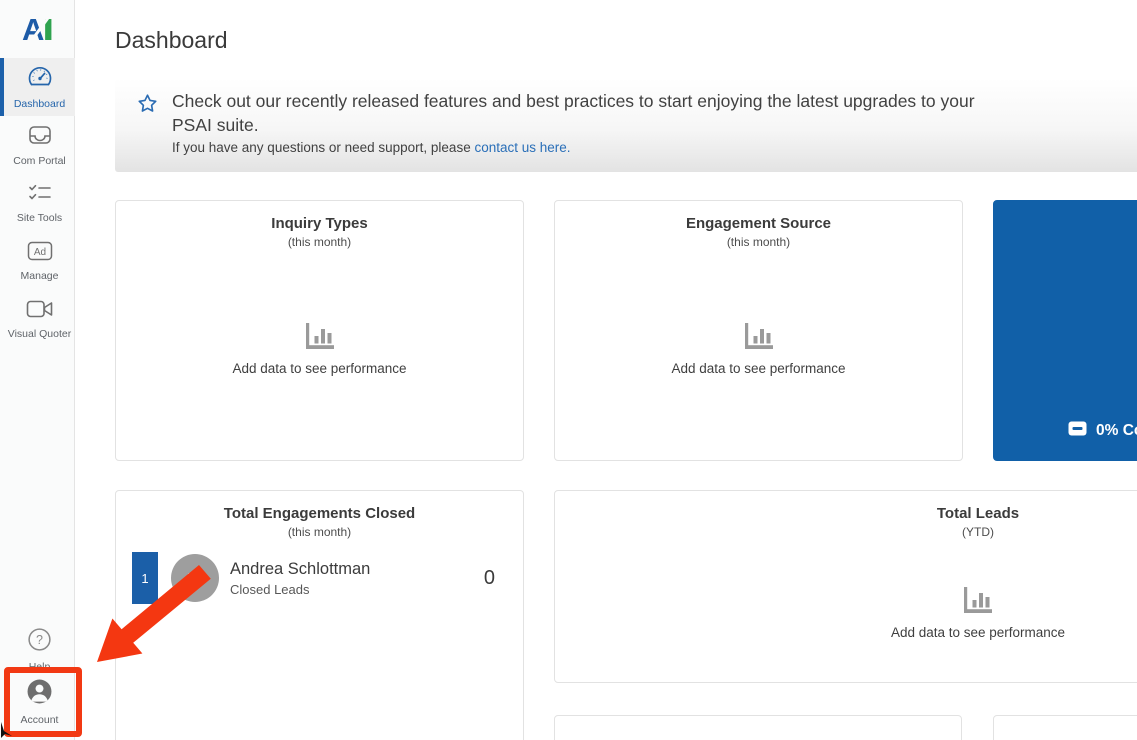  What do you see at coordinates (1116, 430) in the screenshot?
I see `metric-label: 0% Co` at bounding box center [1116, 430].